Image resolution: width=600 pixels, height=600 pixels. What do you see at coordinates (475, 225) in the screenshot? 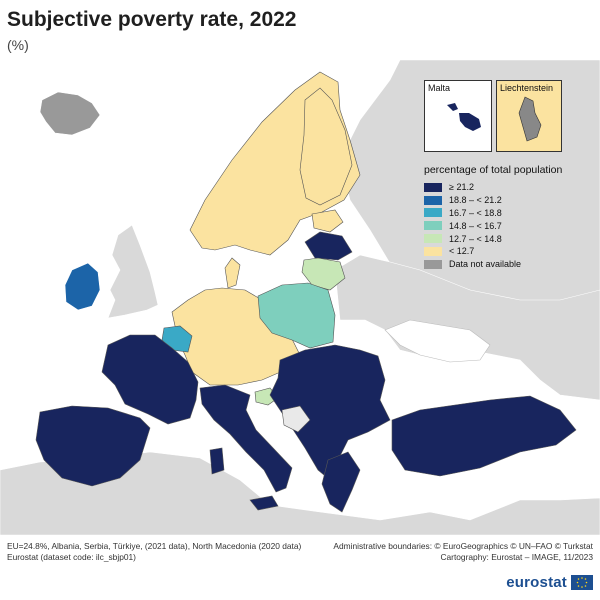
I see `legend-label: 14.8 – < 16.7` at bounding box center [475, 225].